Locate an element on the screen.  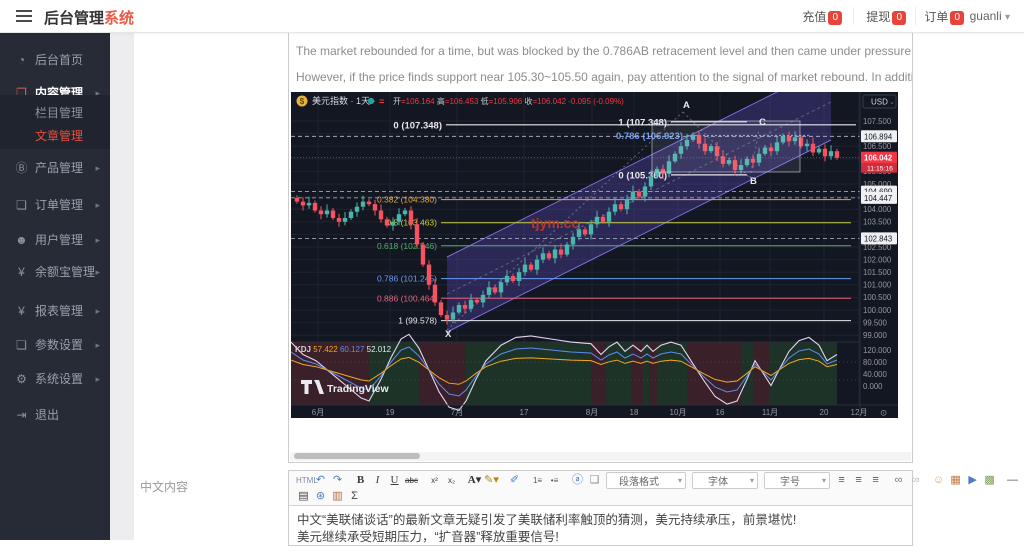
unordered-list-button: •≡ is located at coordinates (554, 480).